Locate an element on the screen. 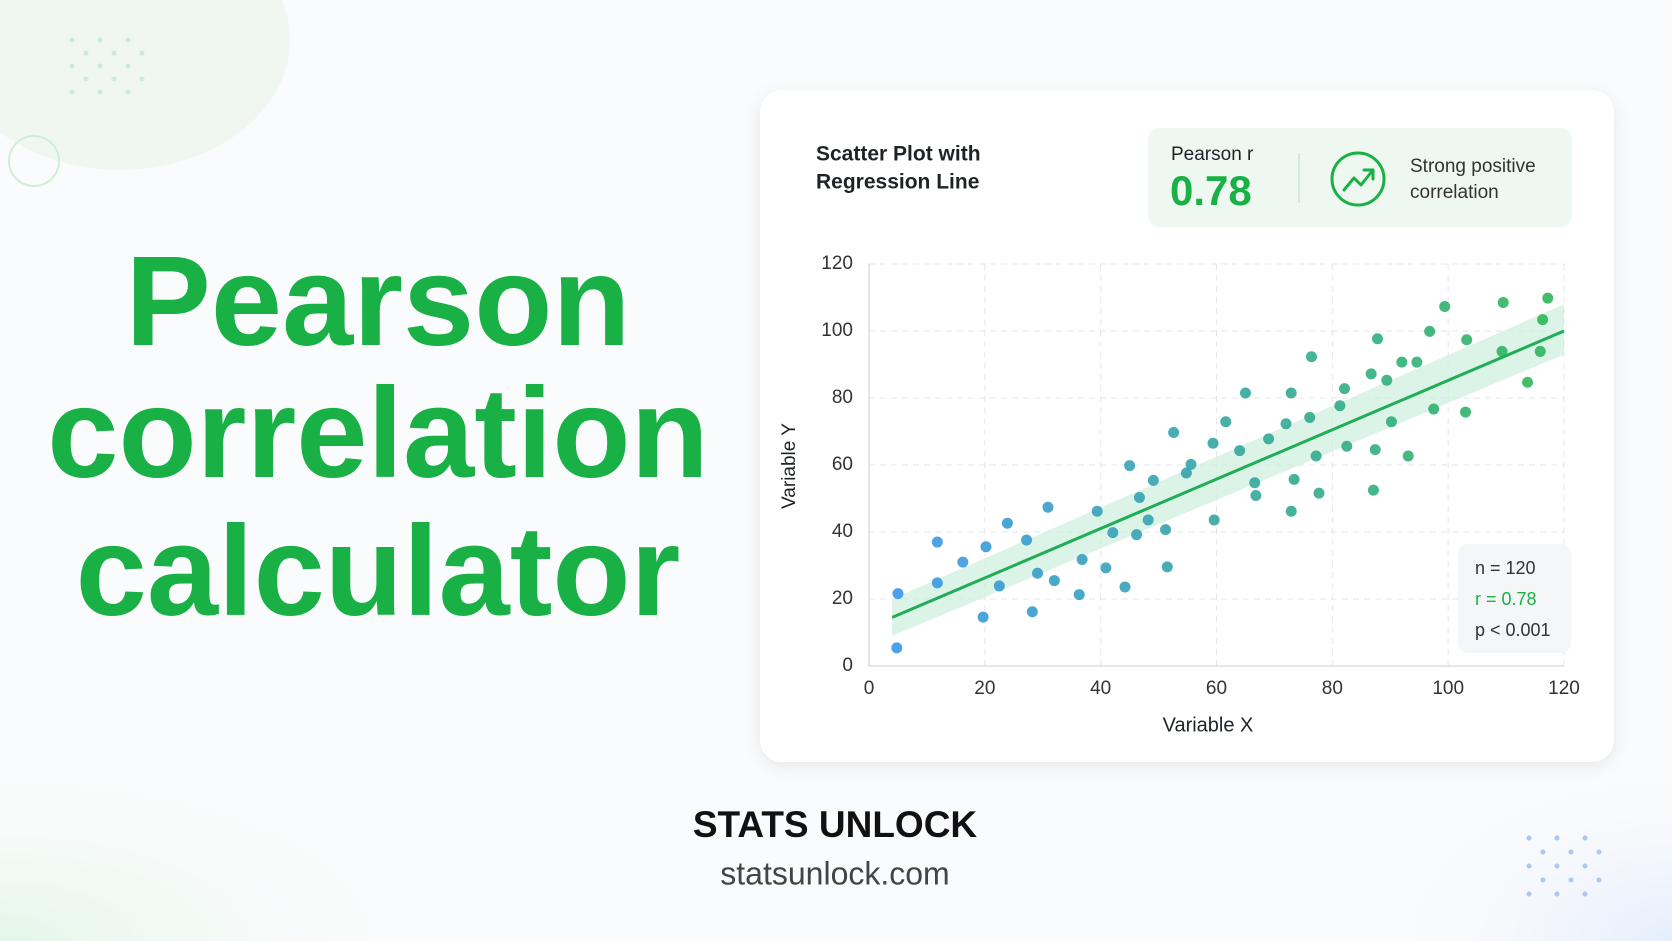  stats-box is located at coordinates (1514, 598).